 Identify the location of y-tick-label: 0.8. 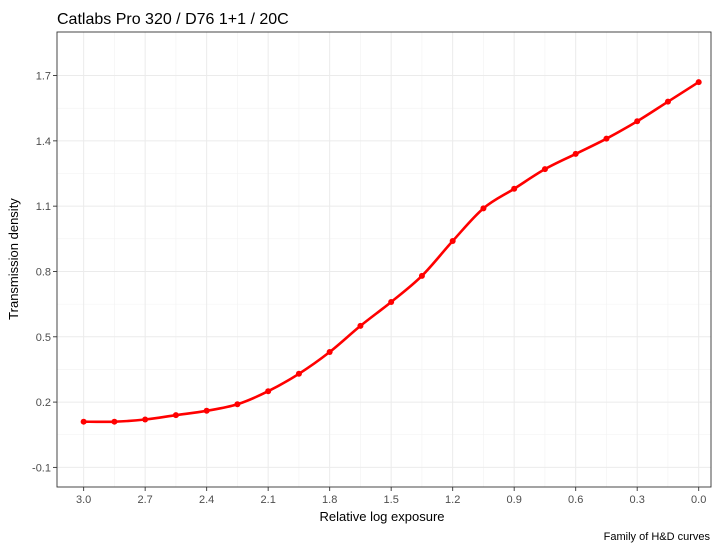
(43, 272).